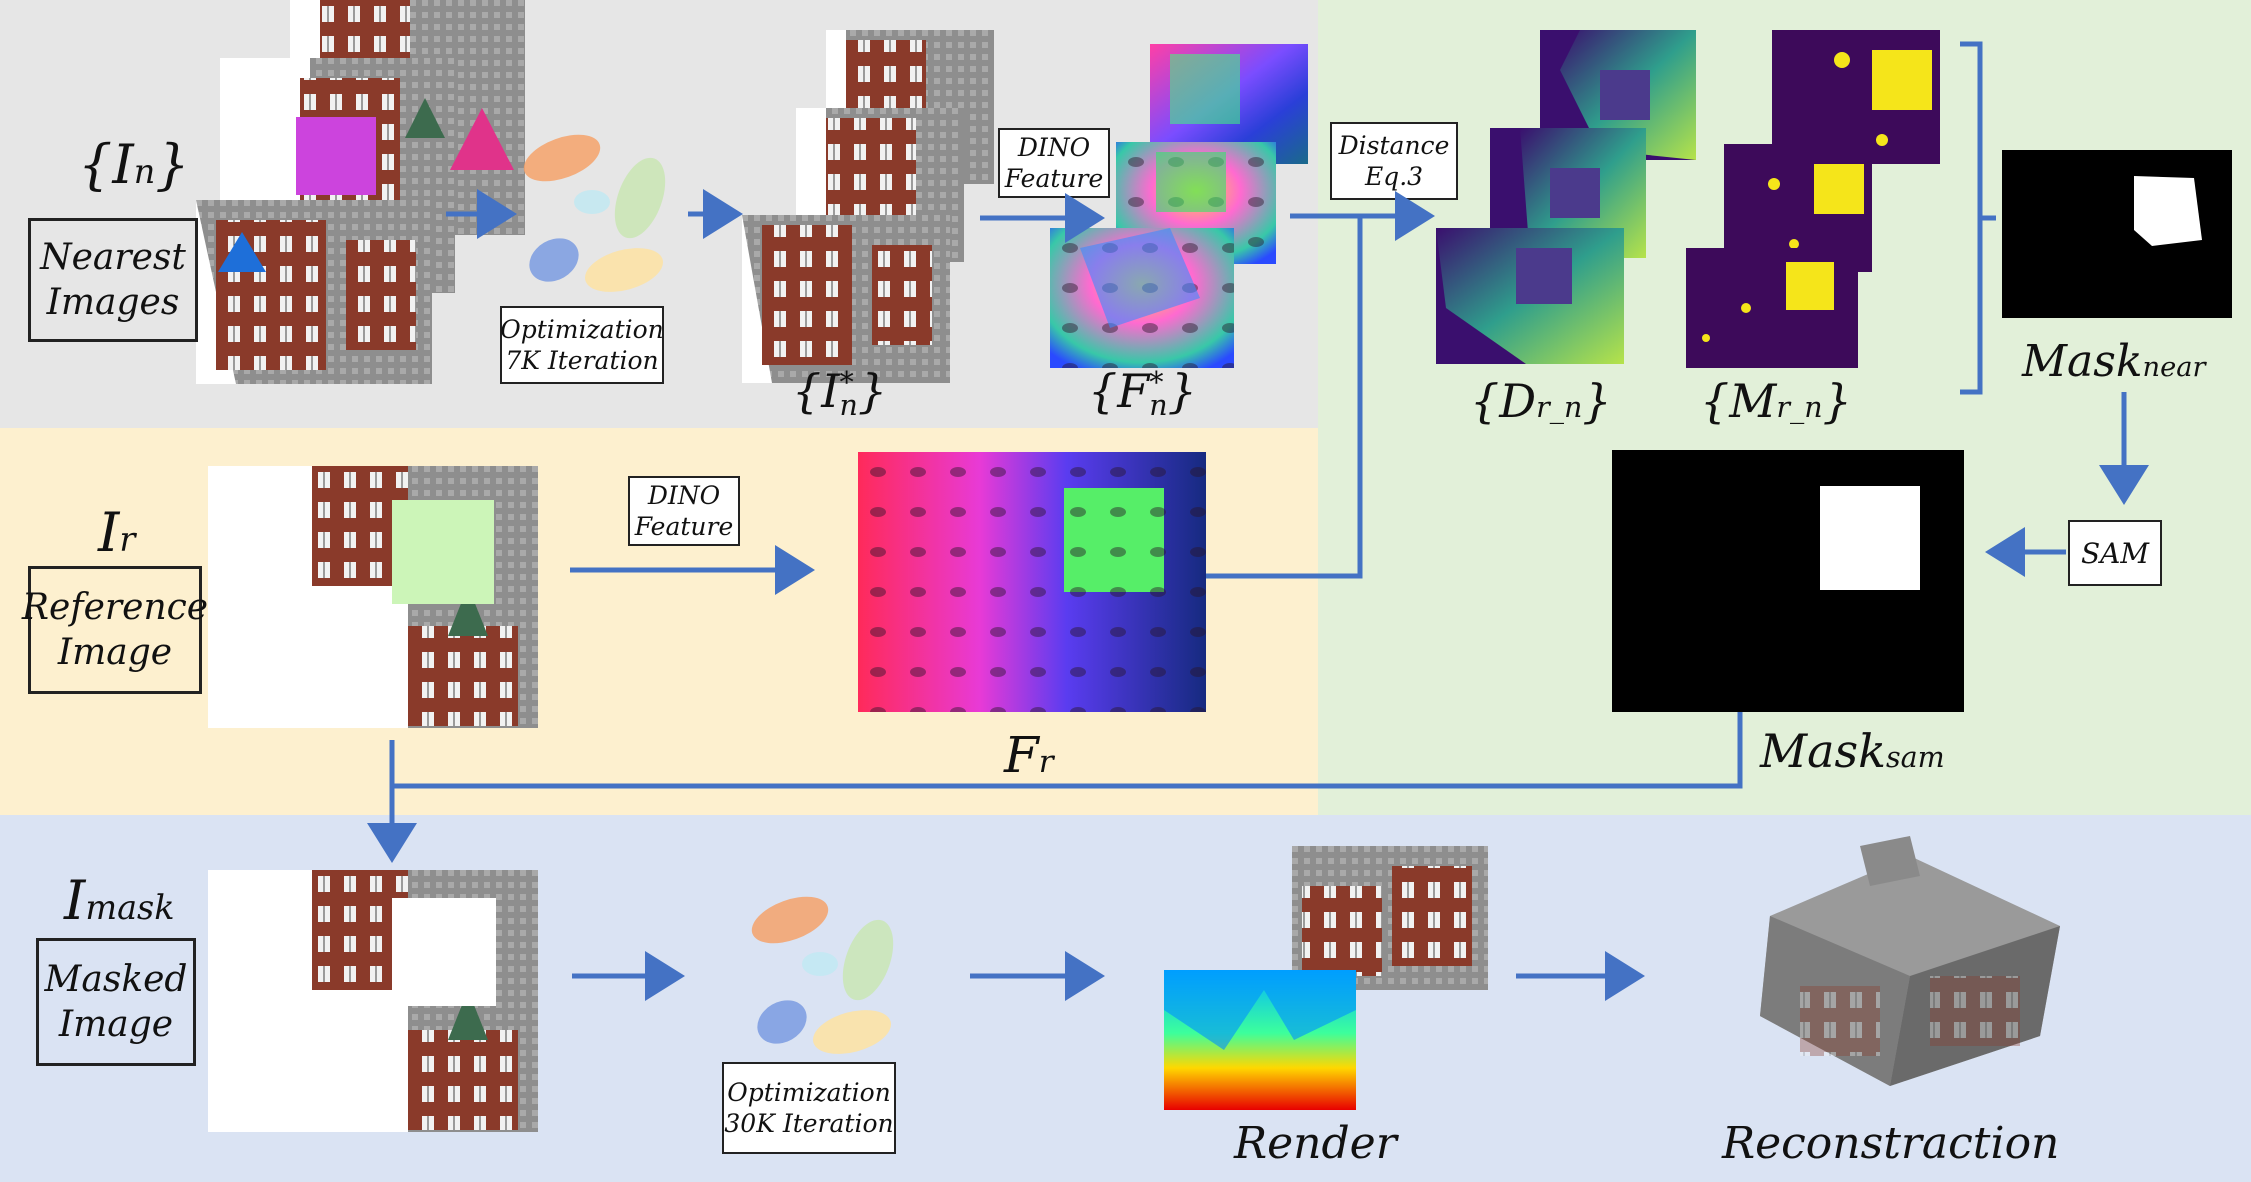 Image resolution: width=2251 pixels, height=1182 pixels. What do you see at coordinates (2117, 234) in the screenshot?
I see `mask-near-image` at bounding box center [2117, 234].